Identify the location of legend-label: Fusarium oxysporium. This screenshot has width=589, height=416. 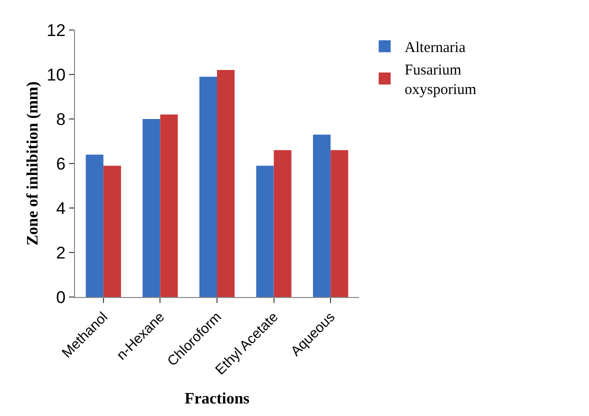
(440, 80).